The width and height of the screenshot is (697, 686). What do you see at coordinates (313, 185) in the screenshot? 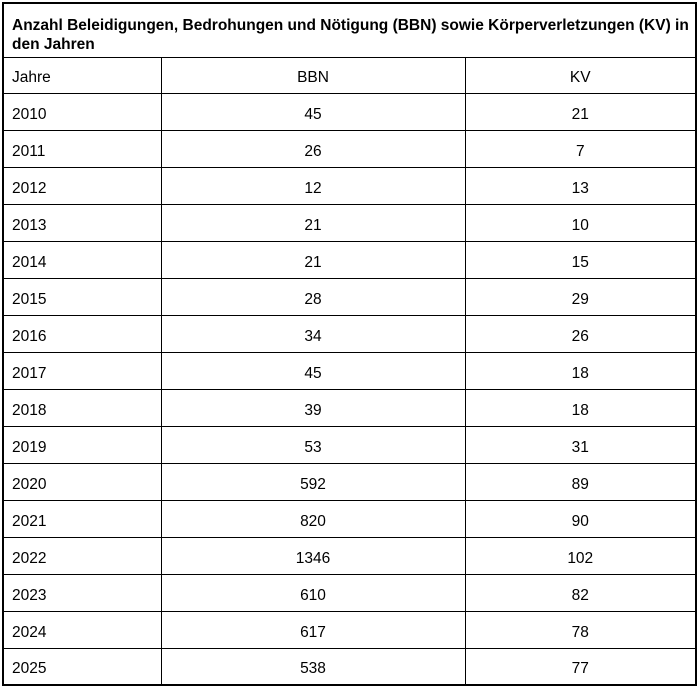
I see `bbn-cell: 12` at bounding box center [313, 185].